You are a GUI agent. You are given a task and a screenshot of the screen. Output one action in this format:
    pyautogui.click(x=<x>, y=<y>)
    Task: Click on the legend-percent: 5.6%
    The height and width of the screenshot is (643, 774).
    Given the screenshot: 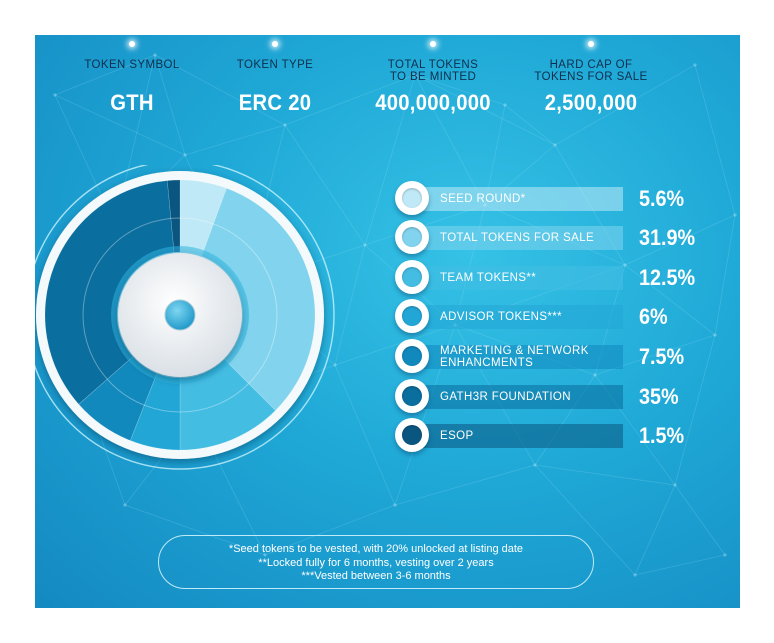 What is the action you would take?
    pyautogui.click(x=662, y=198)
    